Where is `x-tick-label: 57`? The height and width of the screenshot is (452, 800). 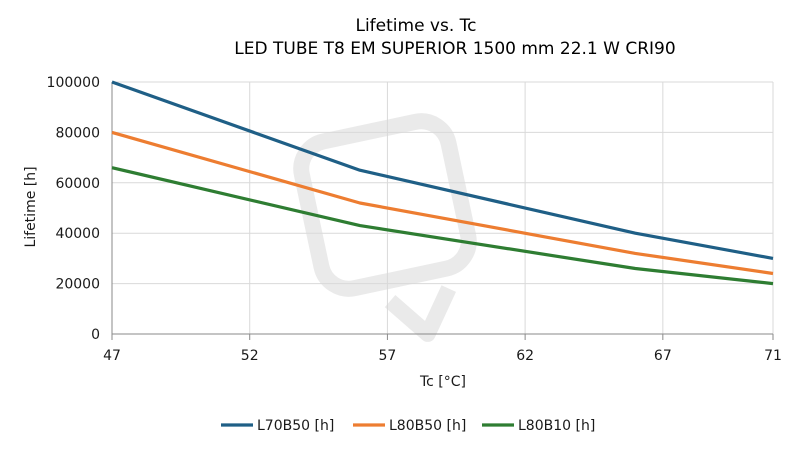 x-tick-label: 57 is located at coordinates (388, 356).